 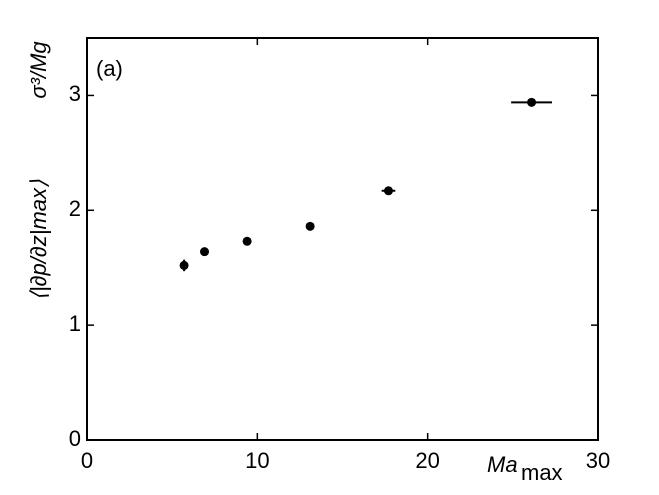 What do you see at coordinates (598, 460) in the screenshot?
I see `x-tick-label: 30` at bounding box center [598, 460].